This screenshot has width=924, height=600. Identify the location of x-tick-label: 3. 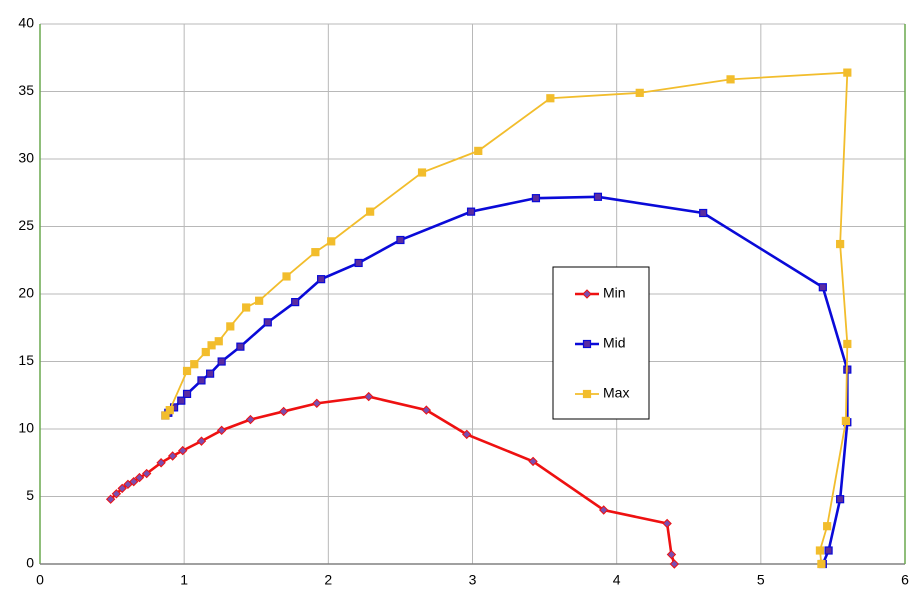
(473, 580).